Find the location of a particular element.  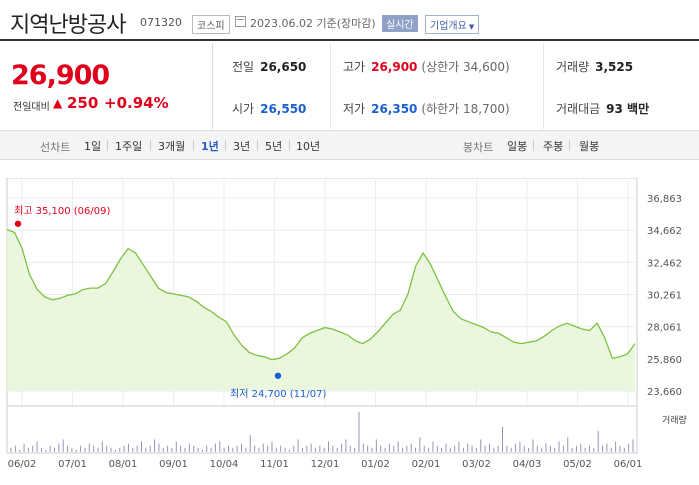

low-annotation: 최저 24,700 (11/07) is located at coordinates (278, 394).